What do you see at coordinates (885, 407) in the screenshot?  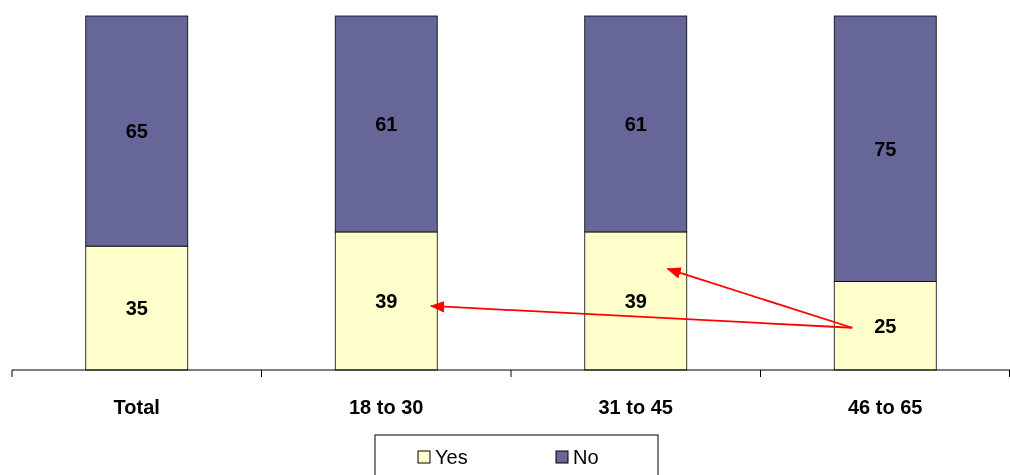 I see `x-tick-label: 46 to 65` at bounding box center [885, 407].